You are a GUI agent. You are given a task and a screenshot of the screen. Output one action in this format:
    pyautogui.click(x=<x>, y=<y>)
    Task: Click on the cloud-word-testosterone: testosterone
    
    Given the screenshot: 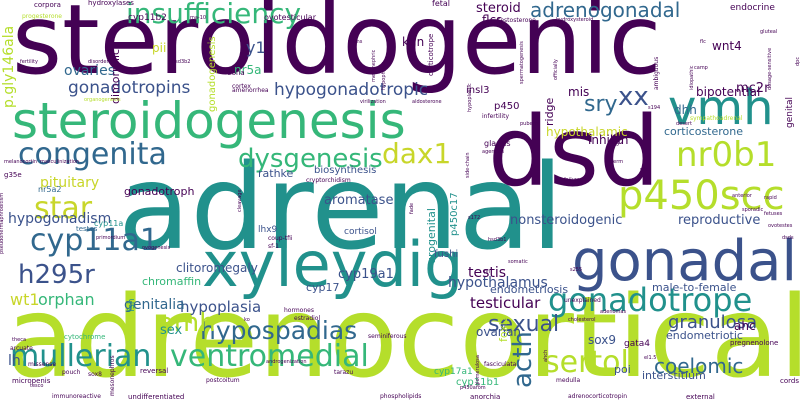 What is the action you would take?
    pyautogui.click(x=517, y=20)
    